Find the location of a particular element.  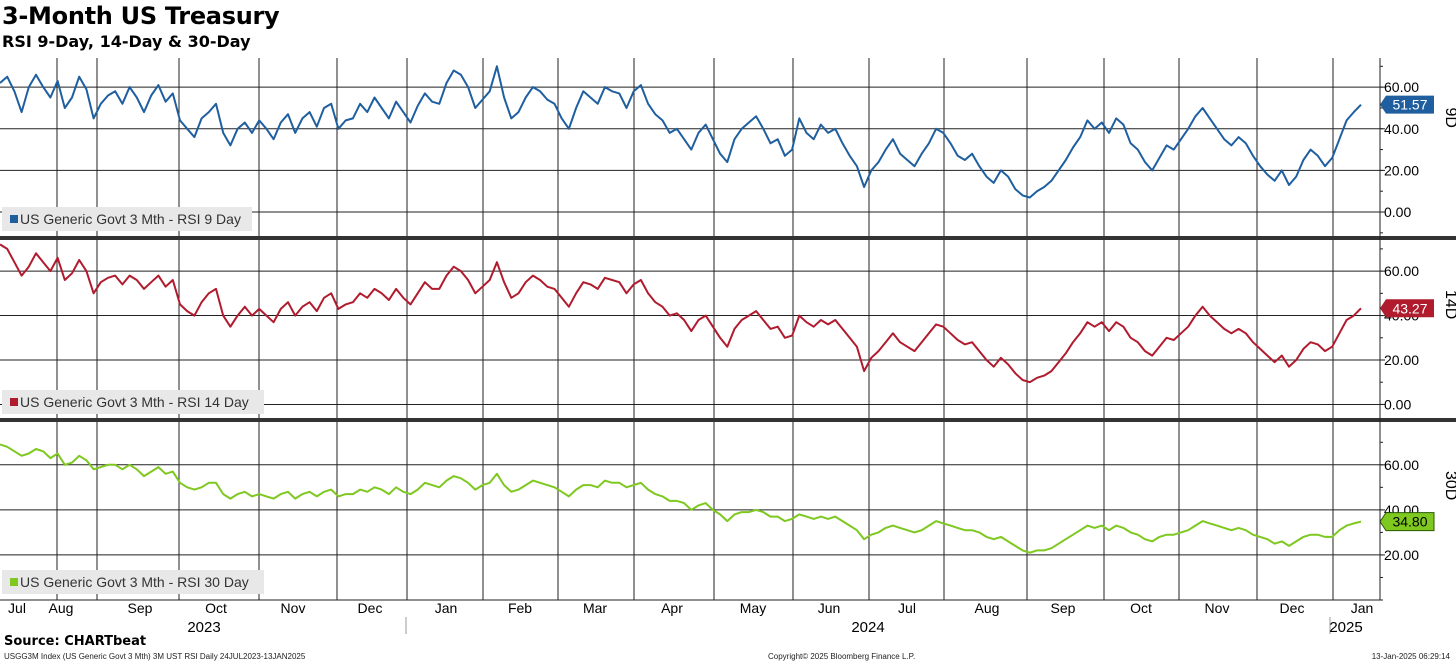

x-month-label: Jun is located at coordinates (829, 608).